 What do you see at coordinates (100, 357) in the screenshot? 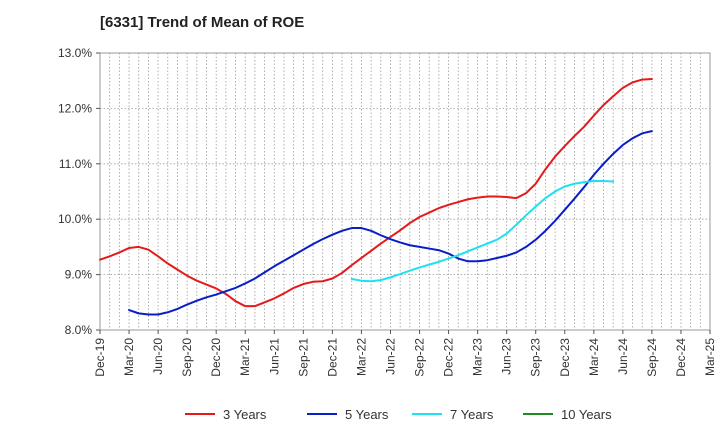
I see `x-tick-label: Dec-19` at bounding box center [100, 357].